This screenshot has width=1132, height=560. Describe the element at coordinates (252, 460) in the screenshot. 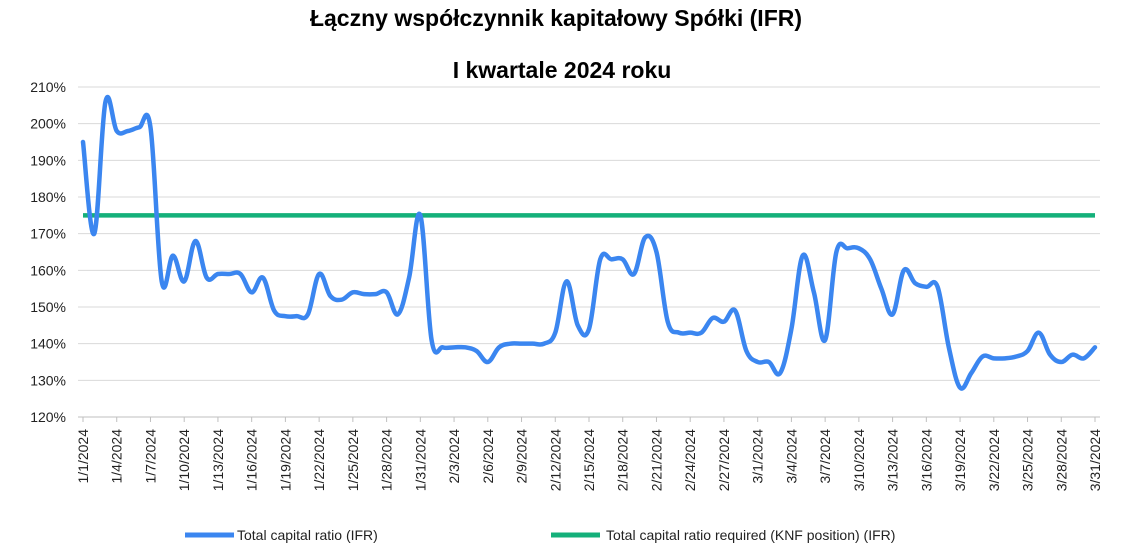

I see `x-tick-label: 1/16/2024` at that location.